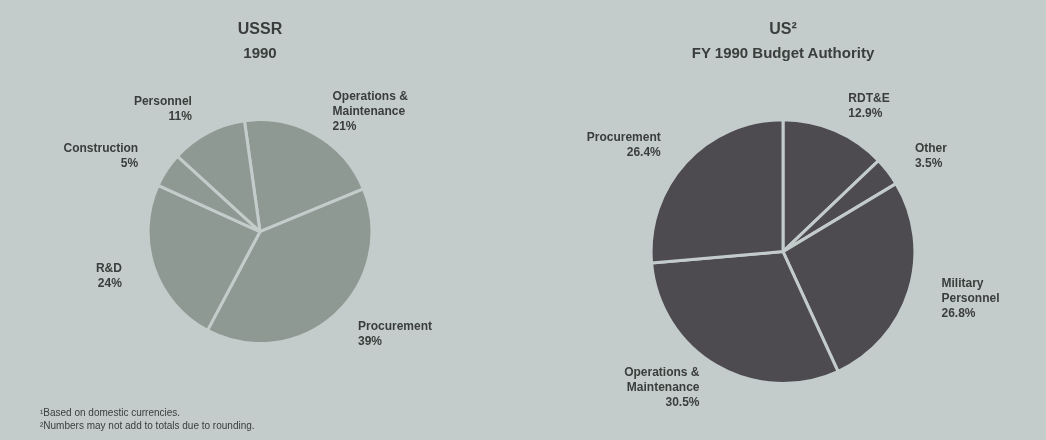 The height and width of the screenshot is (440, 1046). Describe the element at coordinates (344, 126) in the screenshot. I see `data-label: 21%` at that location.